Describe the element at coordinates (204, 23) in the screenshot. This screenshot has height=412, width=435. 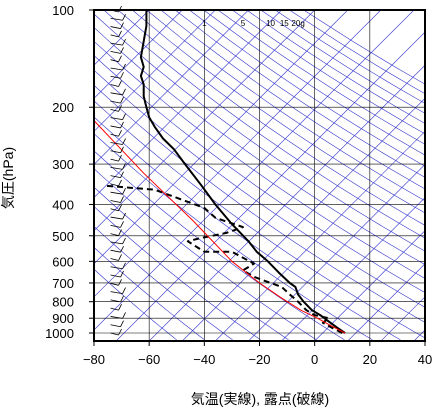
I see `mixing-ratio-label: 1` at that location.